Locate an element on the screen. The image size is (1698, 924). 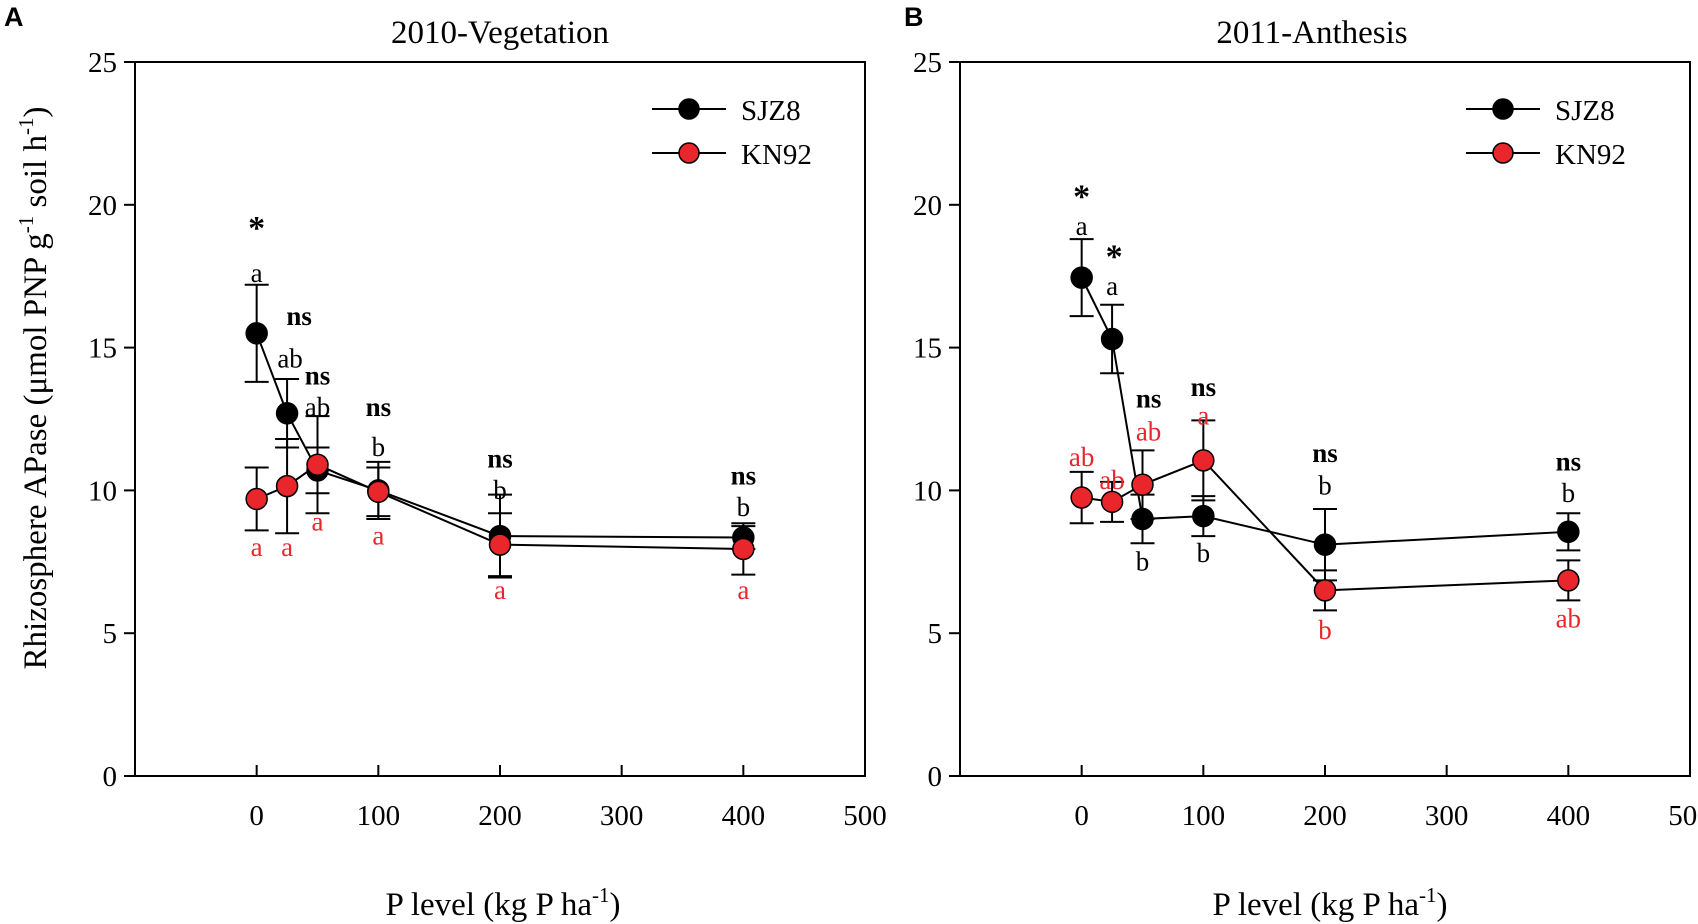
panel-letter: B is located at coordinates (914, 17).